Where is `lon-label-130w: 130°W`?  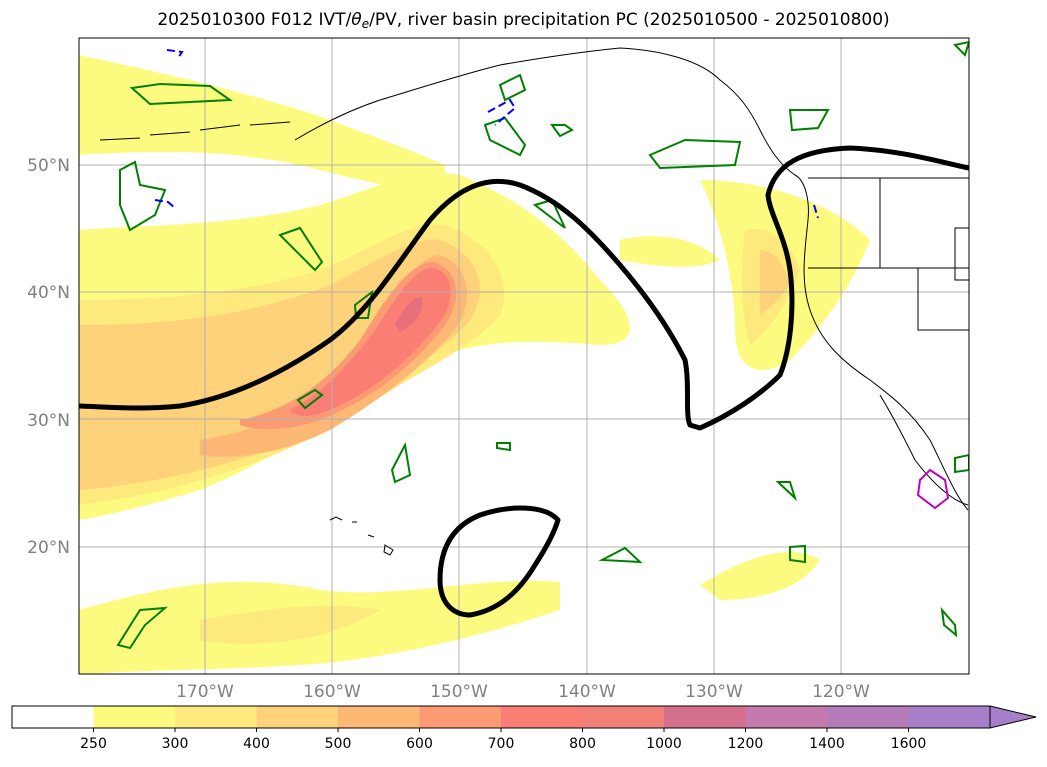
lon-label-130w: 130°W is located at coordinates (714, 692).